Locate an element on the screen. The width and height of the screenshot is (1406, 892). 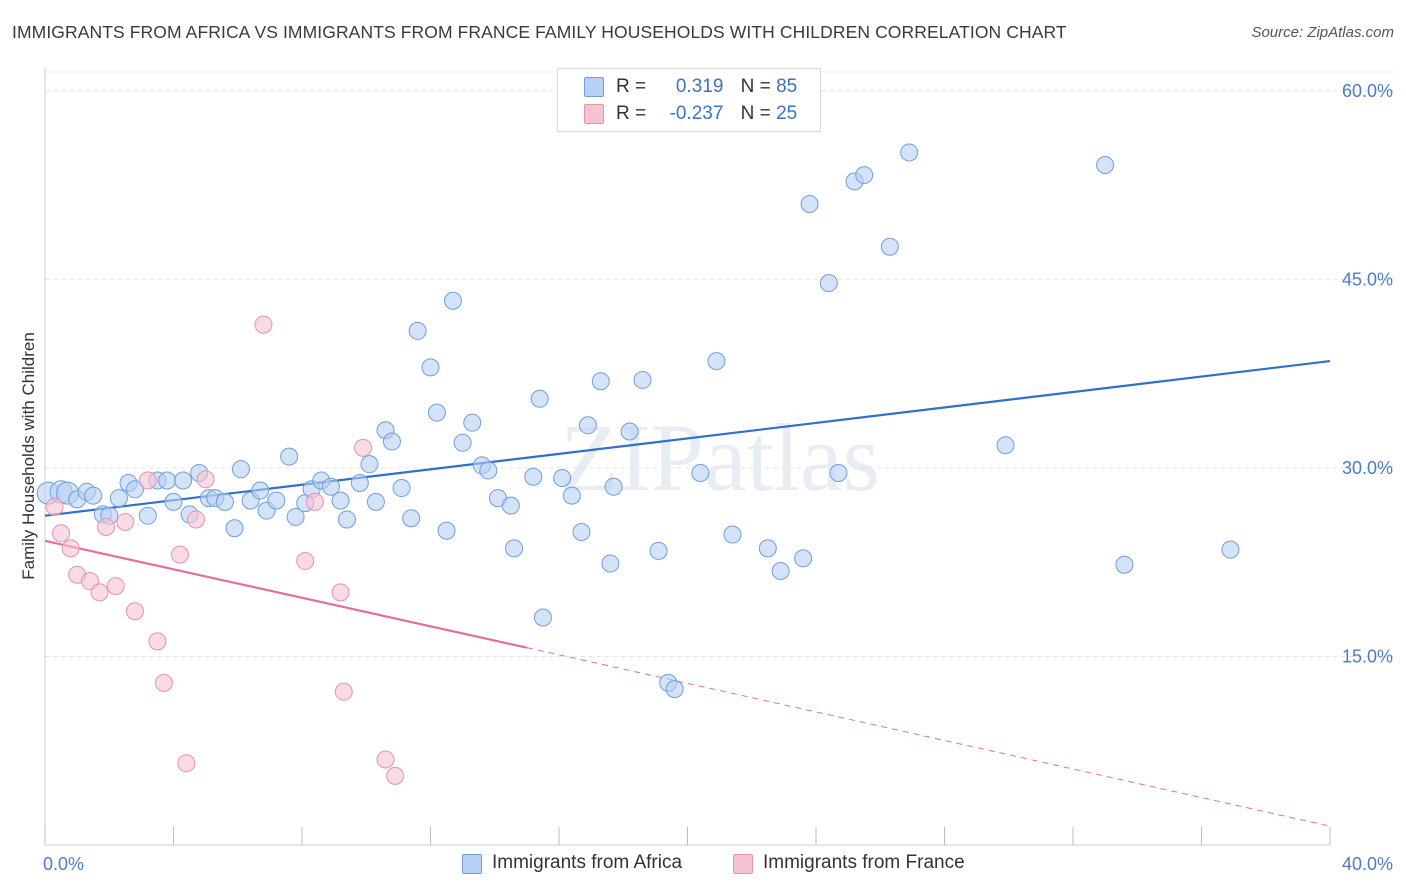
y-axis-label: Family Households with Children is located at coordinates (28, 456).